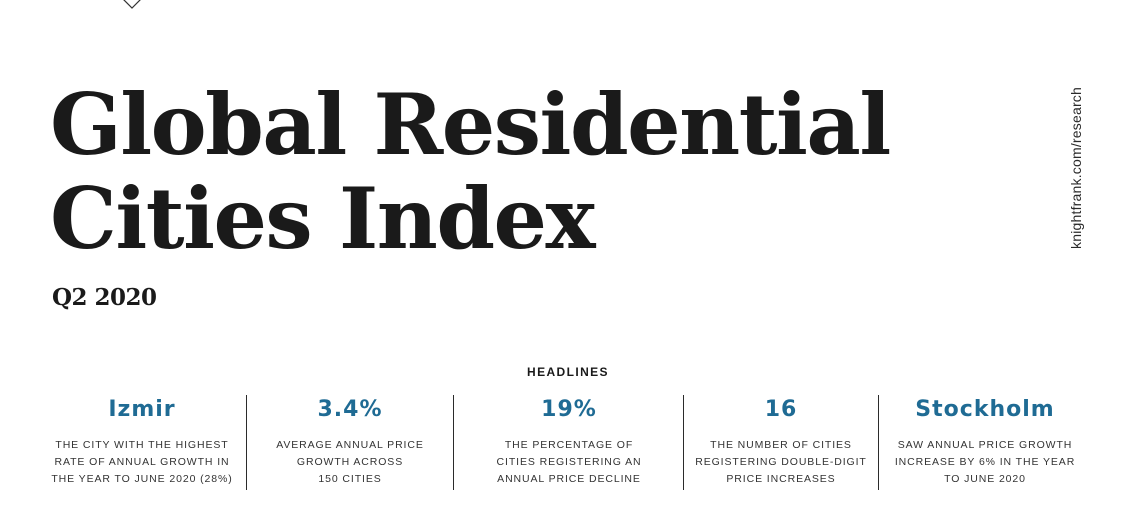 This screenshot has height=521, width=1129. What do you see at coordinates (142, 445) in the screenshot?
I see `stat-desc-line: THE CITY WITH THE HIGHEST` at bounding box center [142, 445].